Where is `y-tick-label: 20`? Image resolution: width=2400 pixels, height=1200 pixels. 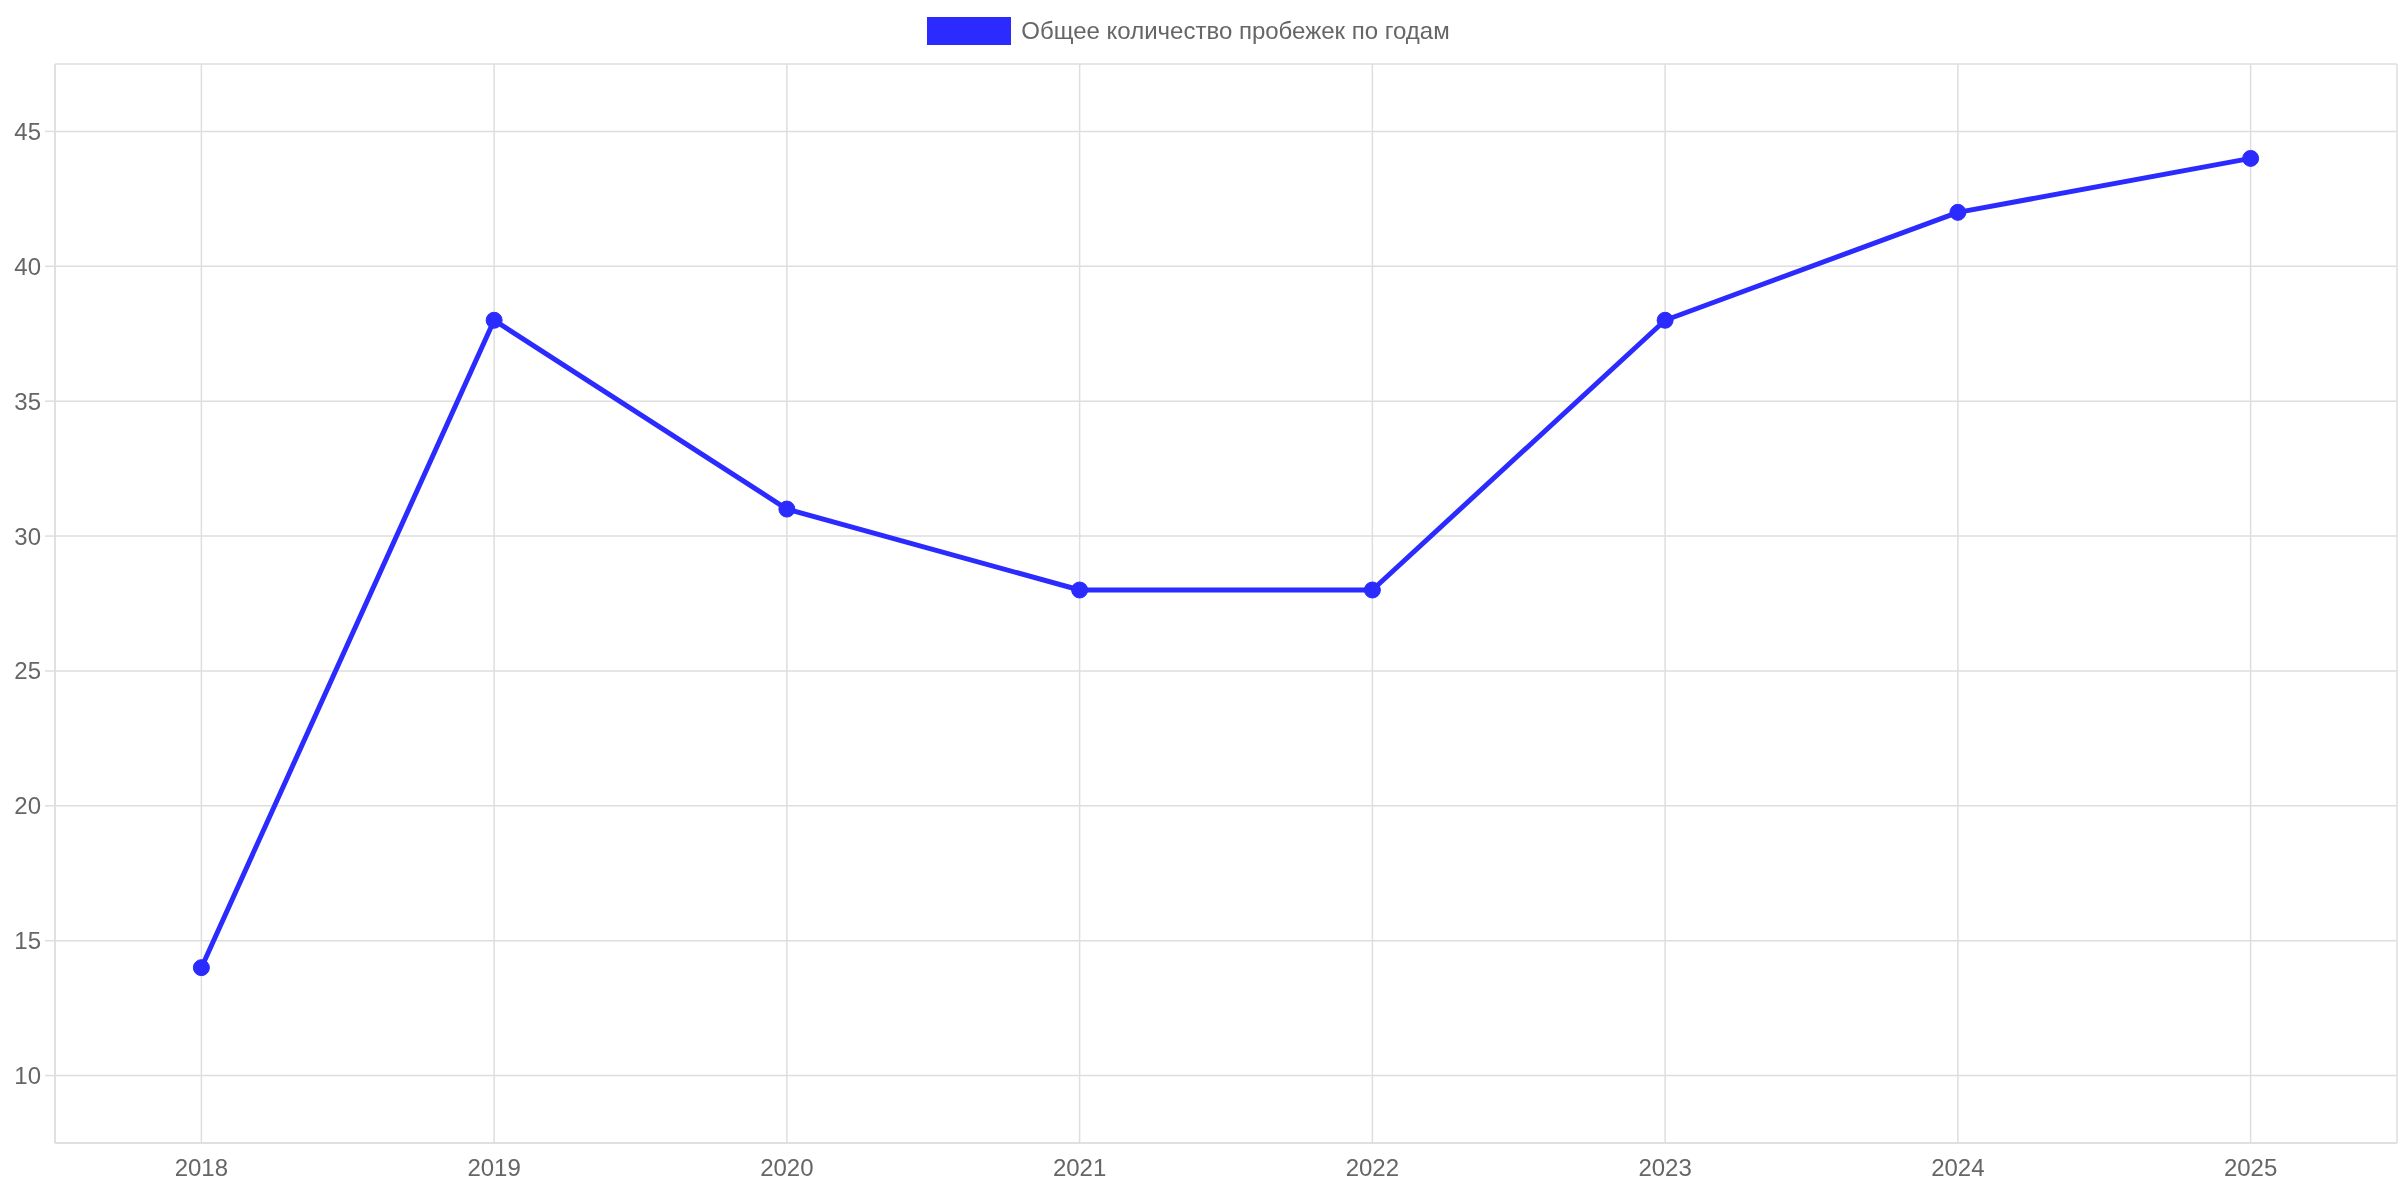
y-tick-label: 20 is located at coordinates (27, 806).